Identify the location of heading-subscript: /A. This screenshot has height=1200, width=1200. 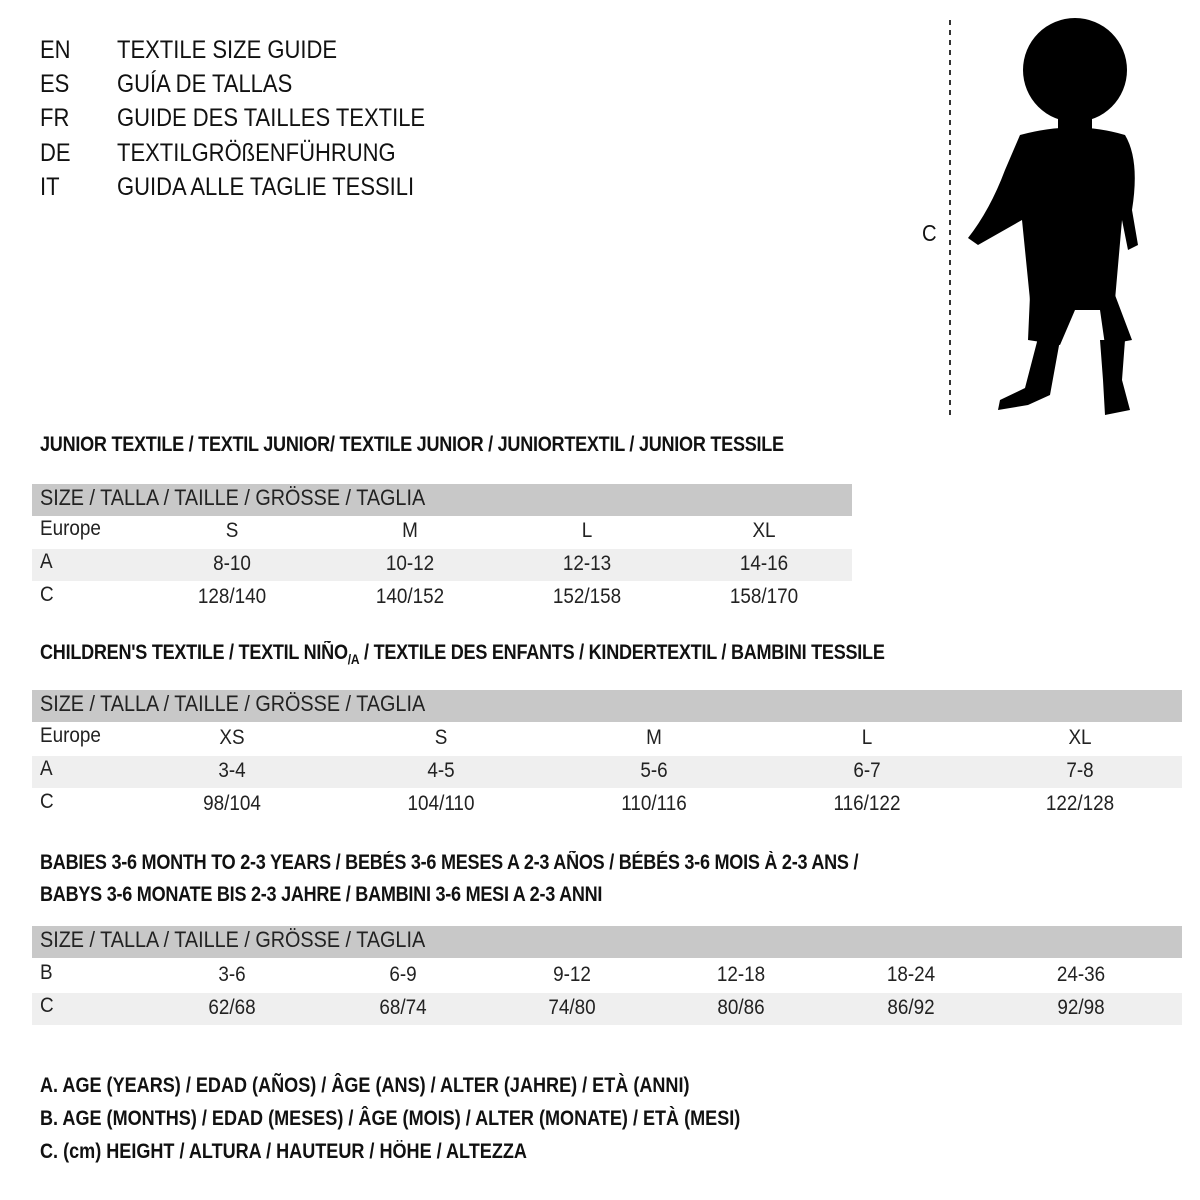
(353, 659).